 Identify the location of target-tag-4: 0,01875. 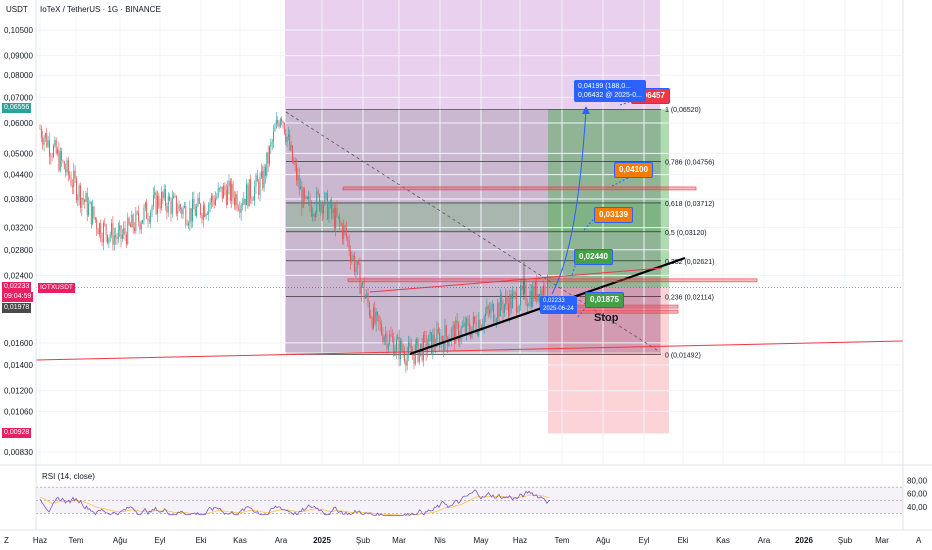
(604, 300).